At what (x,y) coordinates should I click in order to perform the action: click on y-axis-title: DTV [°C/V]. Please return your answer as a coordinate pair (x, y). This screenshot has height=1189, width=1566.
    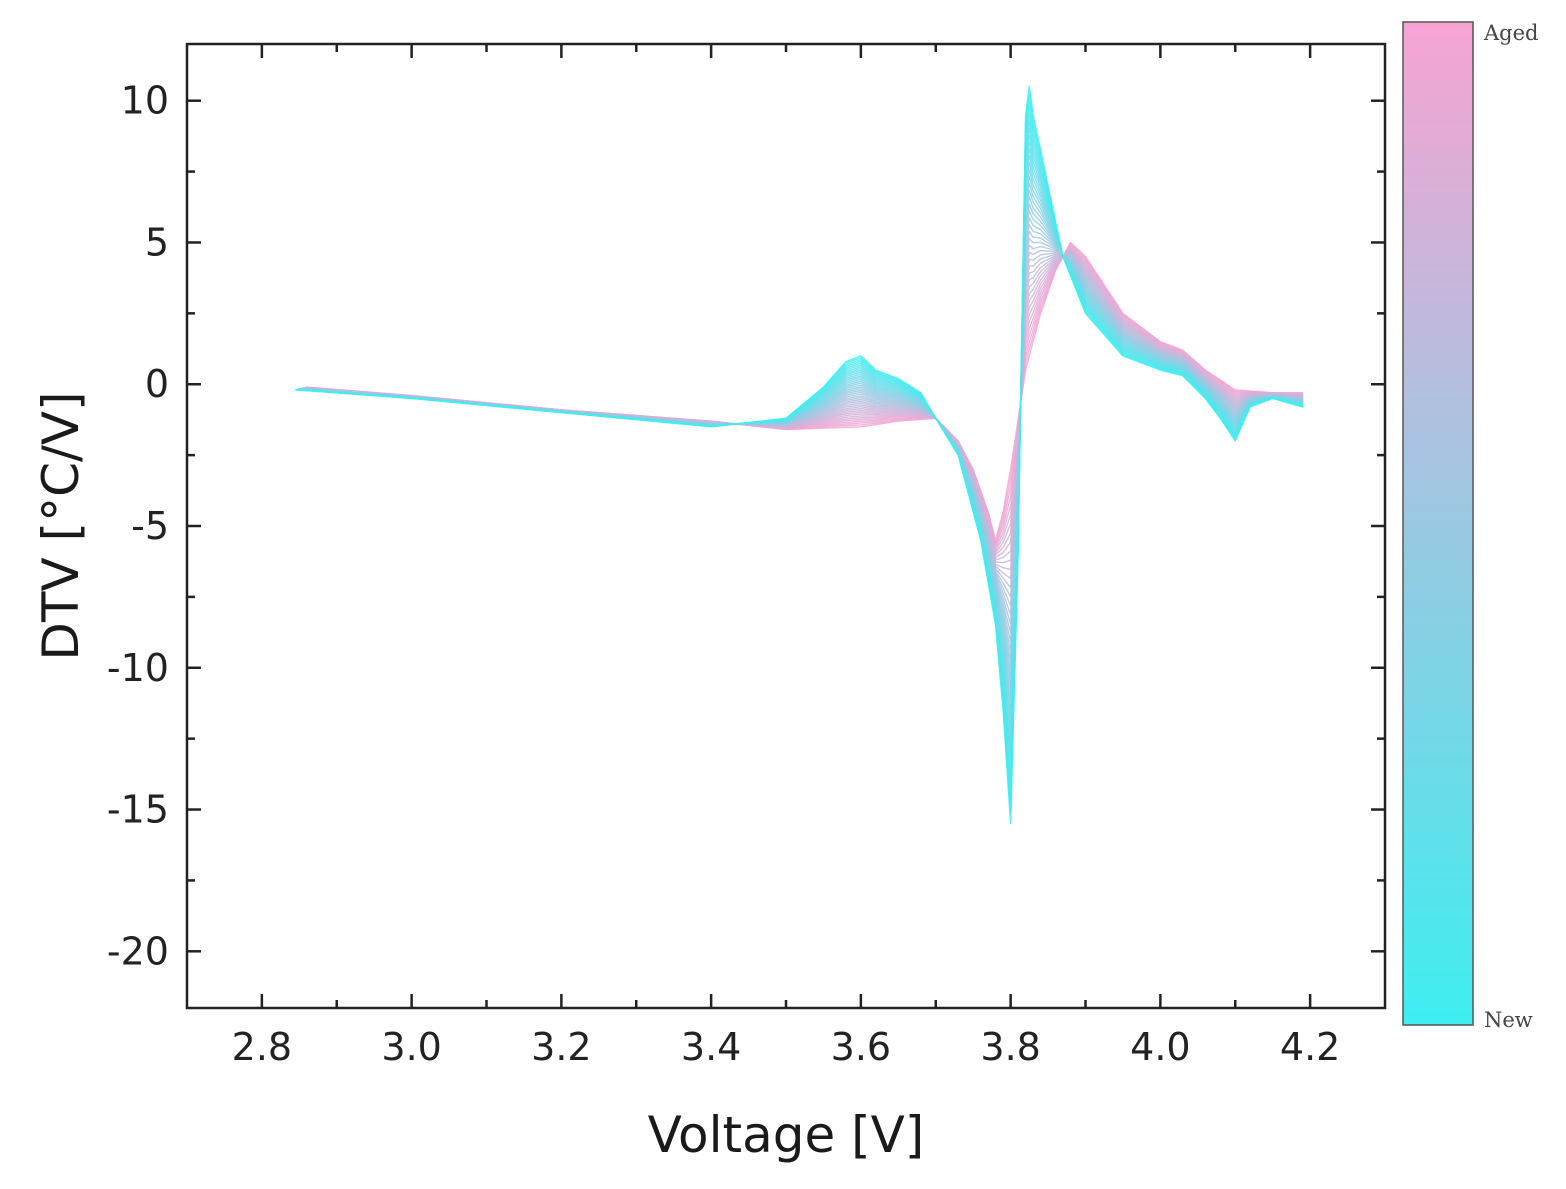
    Looking at the image, I should click on (61, 525).